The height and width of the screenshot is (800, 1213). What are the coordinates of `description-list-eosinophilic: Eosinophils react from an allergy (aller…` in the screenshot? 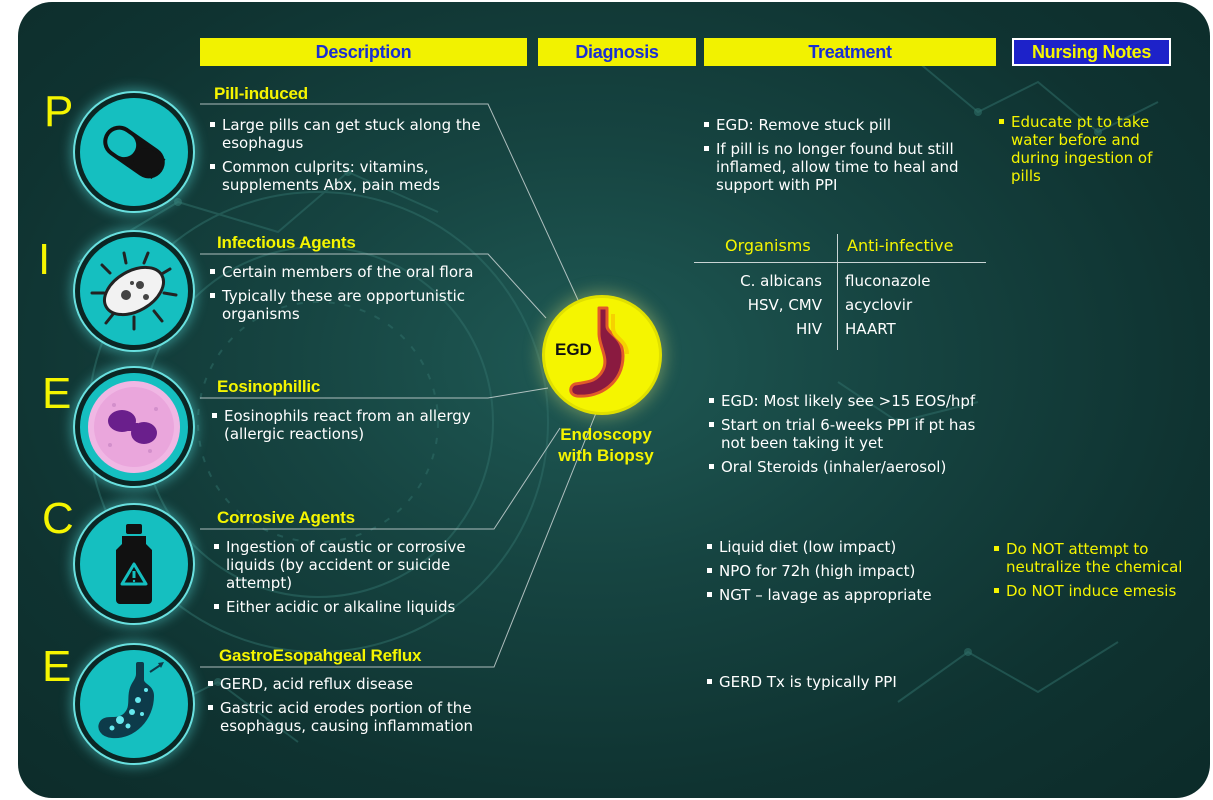 It's located at (354, 428).